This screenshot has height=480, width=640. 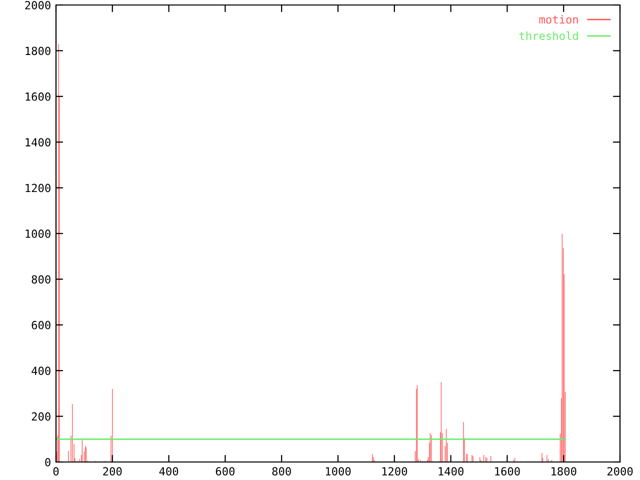 I want to click on y-tick-label: 1000, so click(x=38, y=234).